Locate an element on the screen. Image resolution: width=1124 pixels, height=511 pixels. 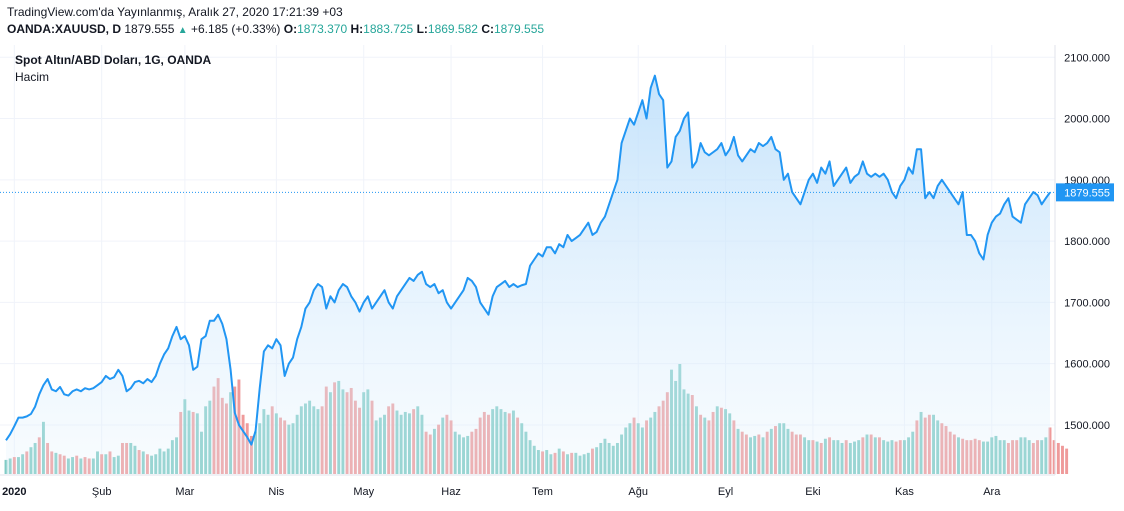
last-price-tag: 1879.555 is located at coordinates (1085, 192).